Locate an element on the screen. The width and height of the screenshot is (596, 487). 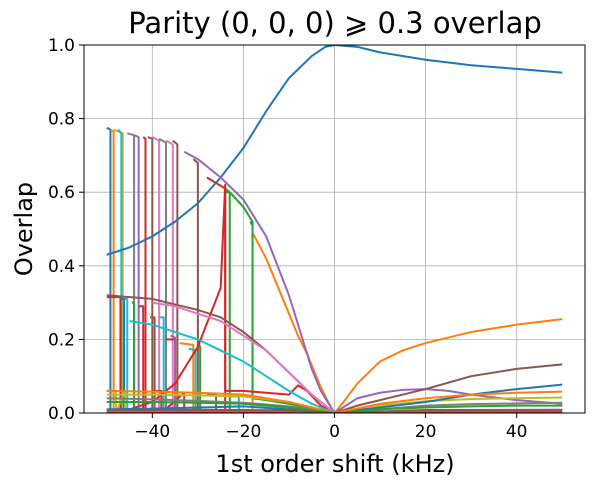
x-axis-label: 1st order shift (kHz) is located at coordinates (334, 464).